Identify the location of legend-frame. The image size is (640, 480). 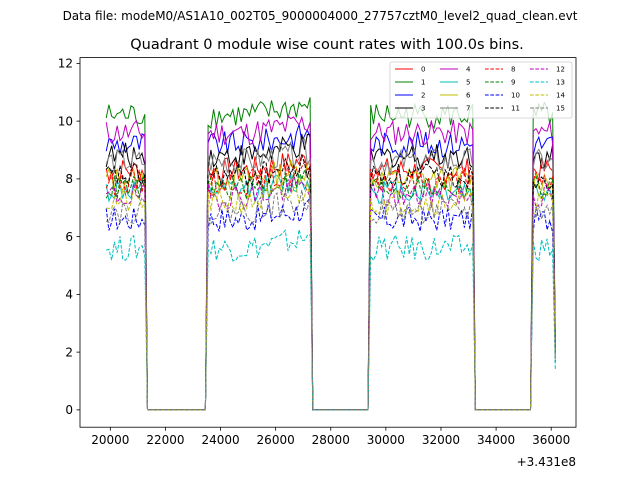
(481, 90).